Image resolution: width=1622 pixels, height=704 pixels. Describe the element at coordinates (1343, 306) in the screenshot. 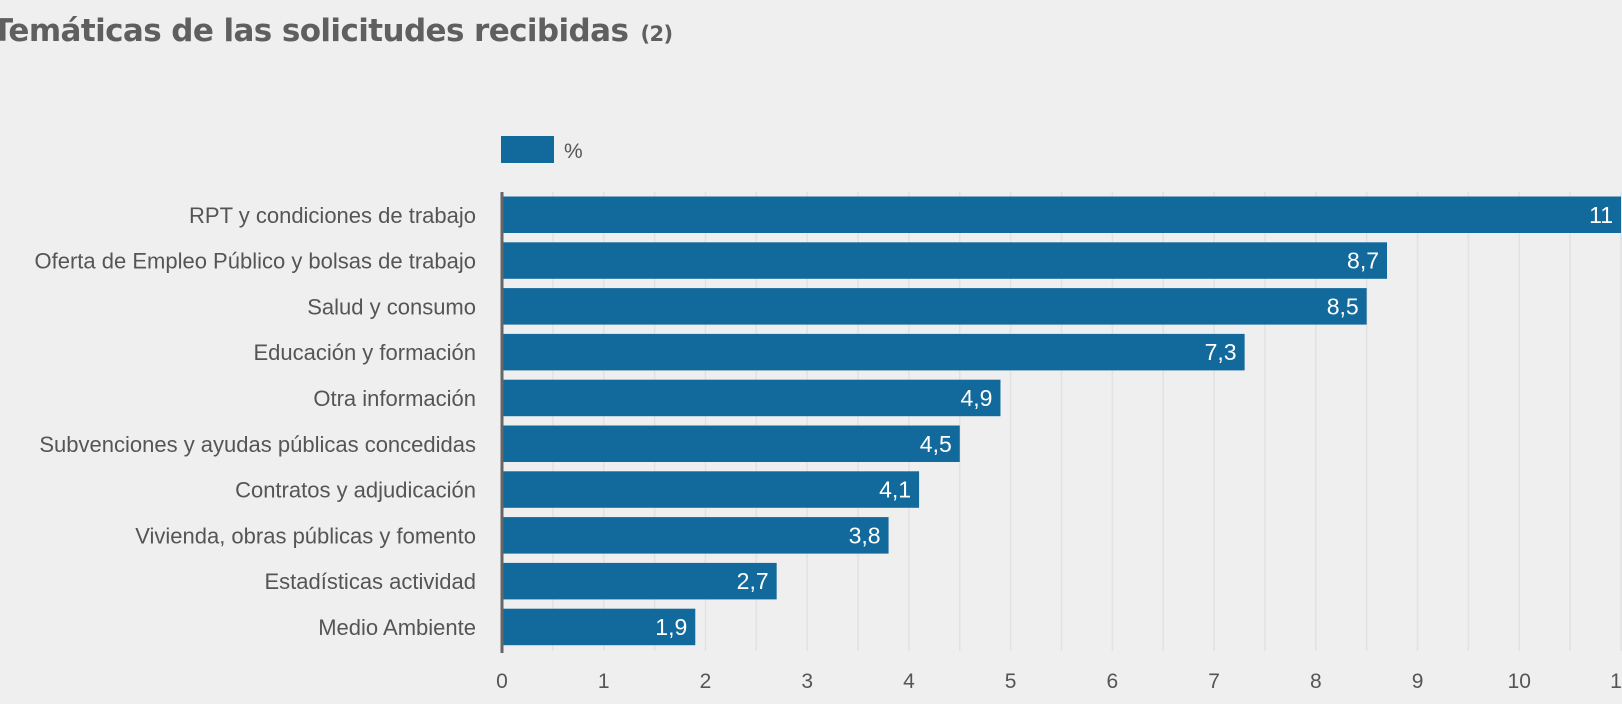

I see `value-label: 8,5` at that location.